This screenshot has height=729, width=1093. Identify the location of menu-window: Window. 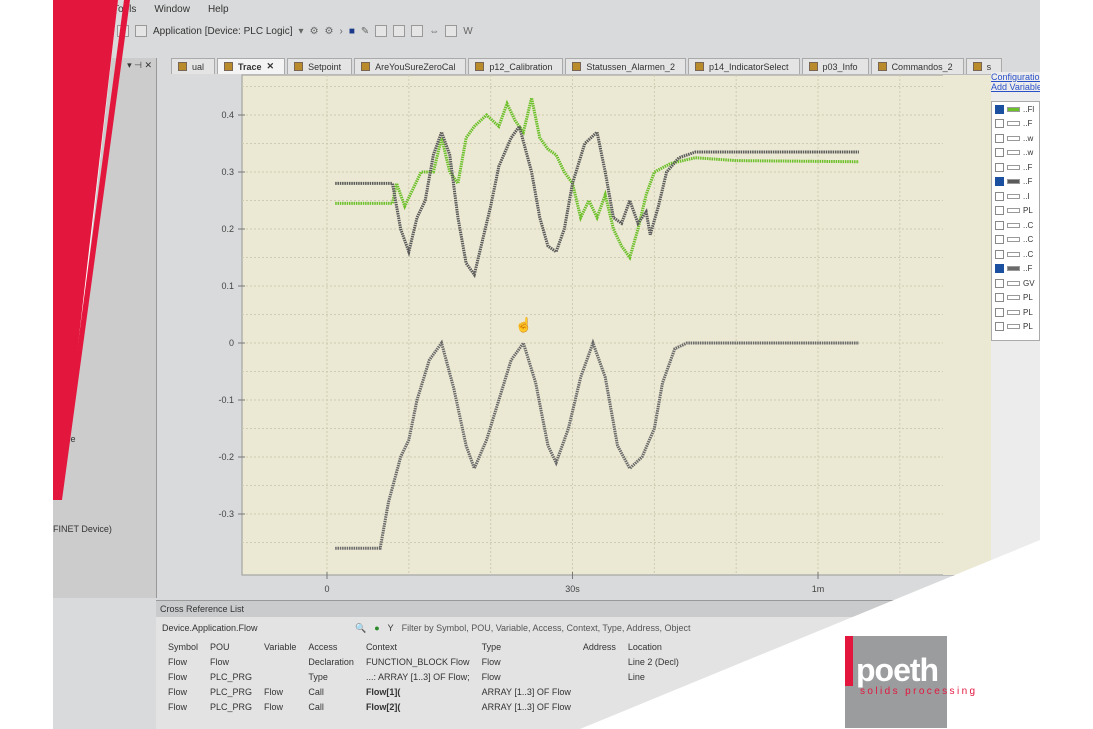
(172, 9).